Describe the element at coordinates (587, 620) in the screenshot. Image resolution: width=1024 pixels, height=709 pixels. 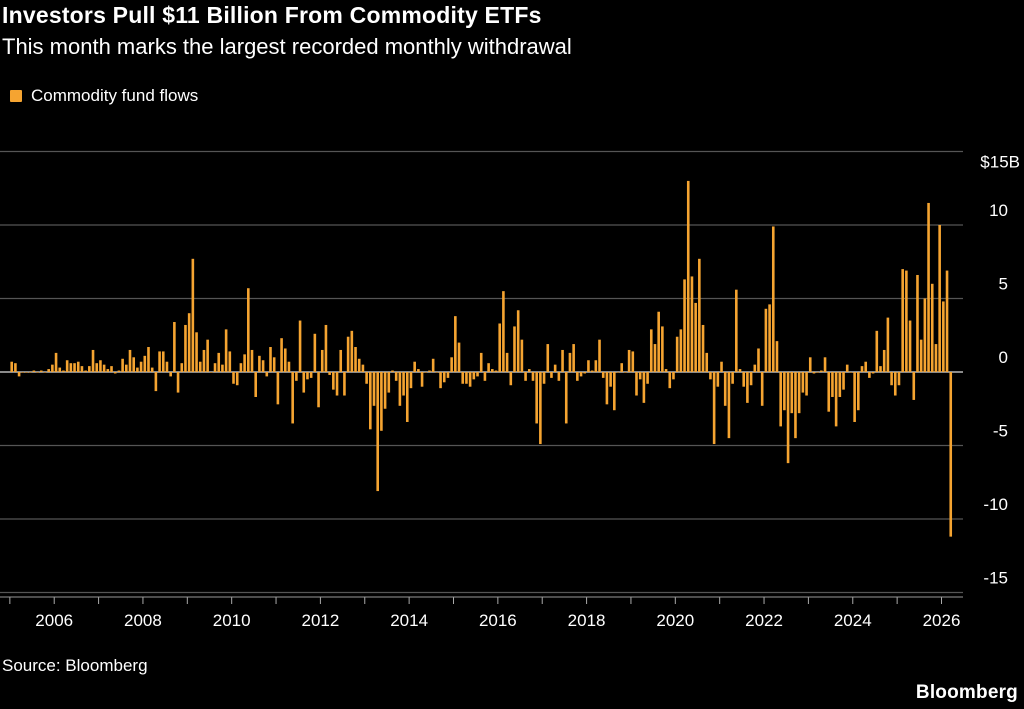
I see `x-tick-label: 2018` at that location.